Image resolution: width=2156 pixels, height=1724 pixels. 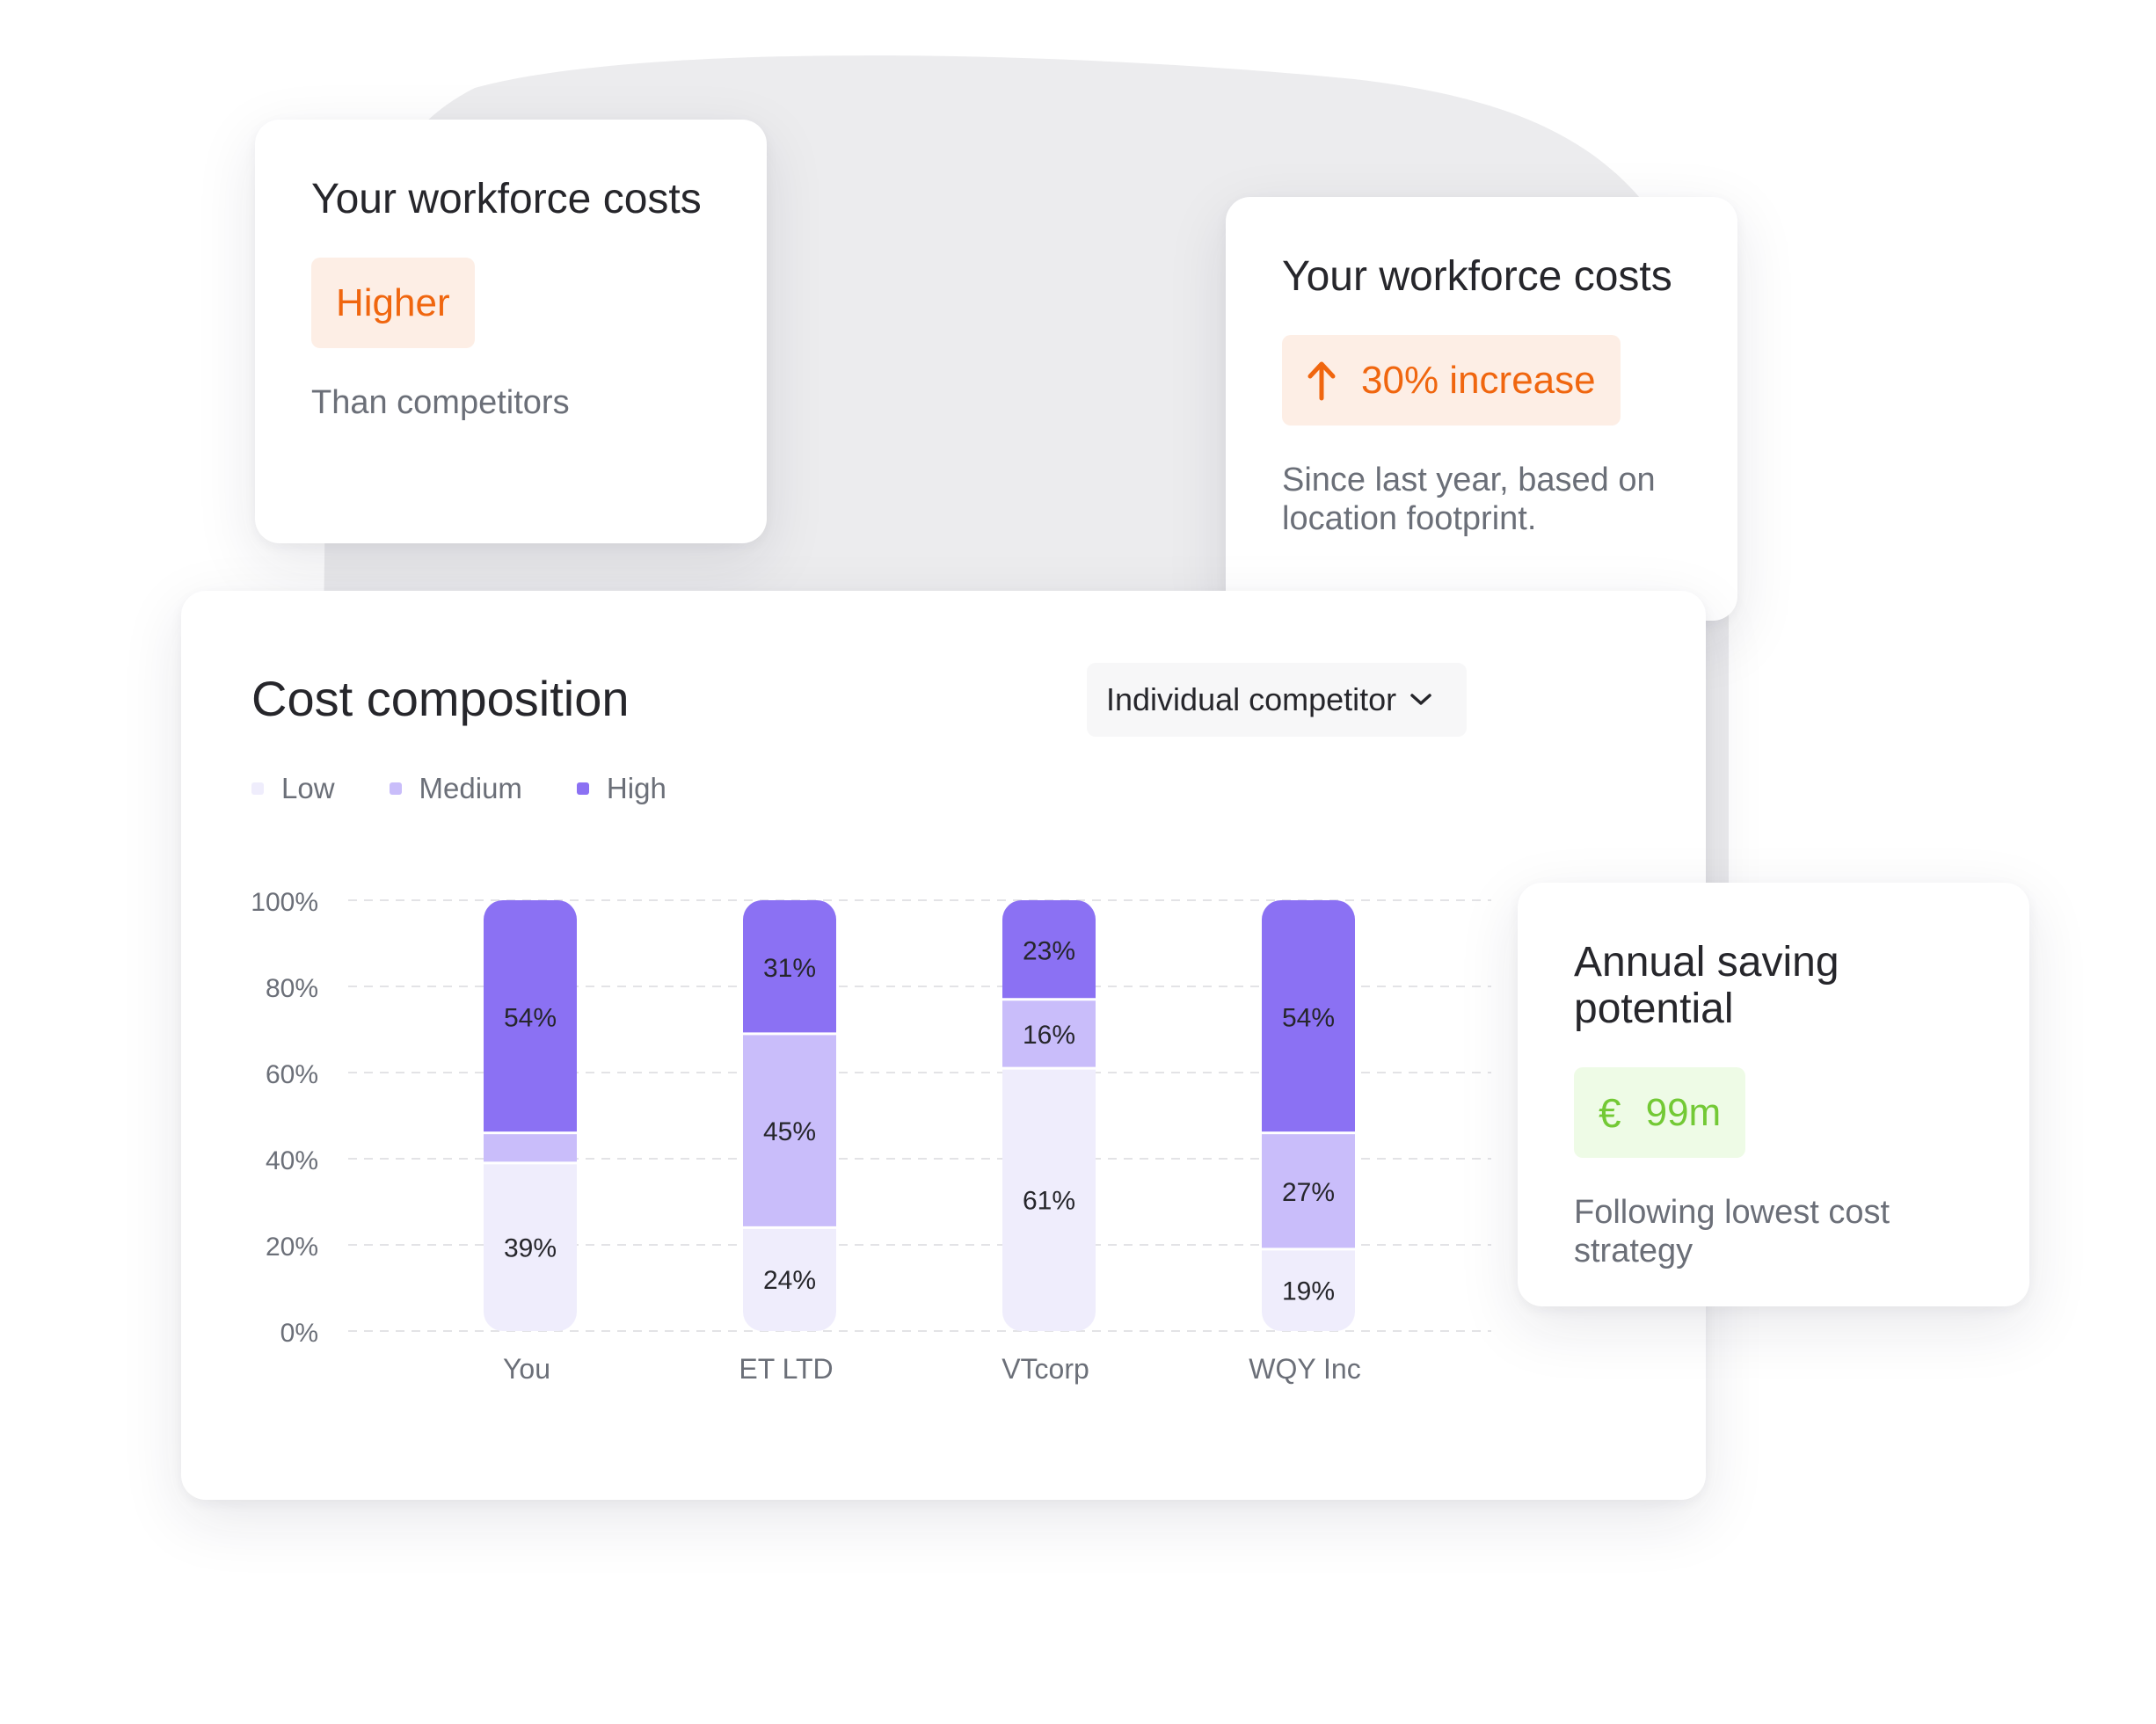 What do you see at coordinates (292, 988) in the screenshot?
I see `y-tick-label: 80%` at bounding box center [292, 988].